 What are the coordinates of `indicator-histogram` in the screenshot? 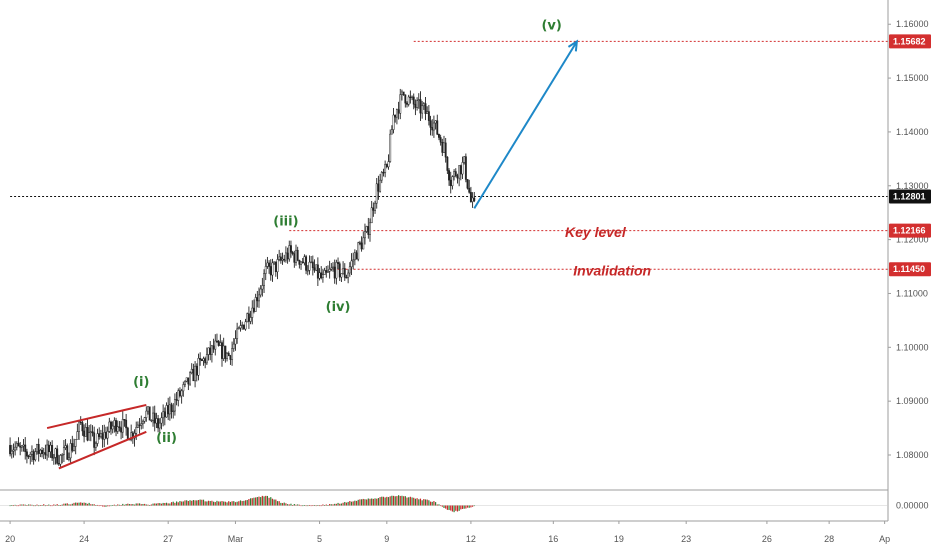 It's located at (444, 504).